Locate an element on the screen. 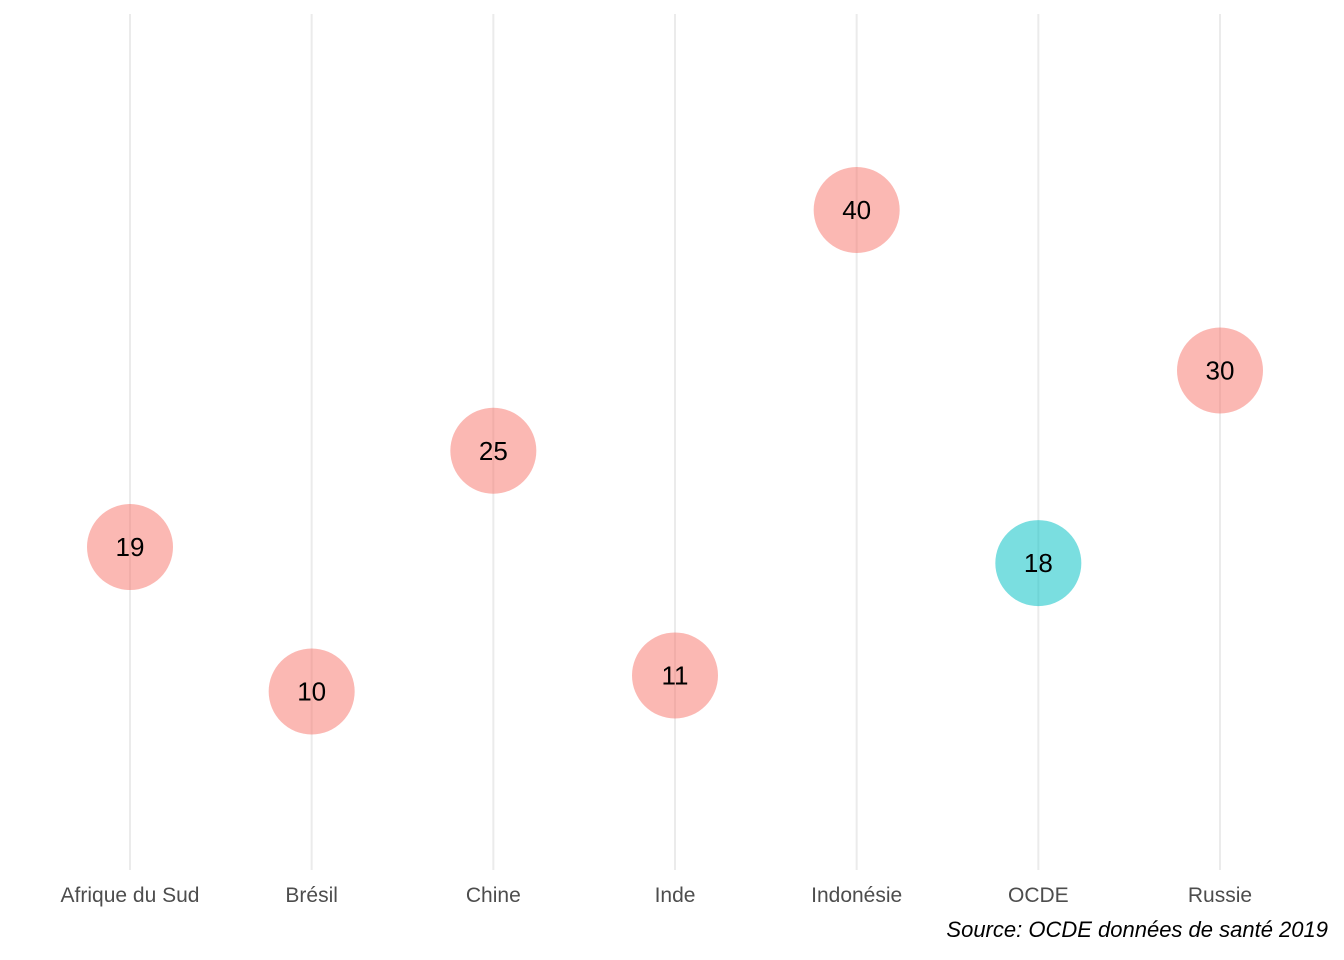 This screenshot has height=960, width=1344. bubble-label-indonesie: 40 is located at coordinates (856, 210).